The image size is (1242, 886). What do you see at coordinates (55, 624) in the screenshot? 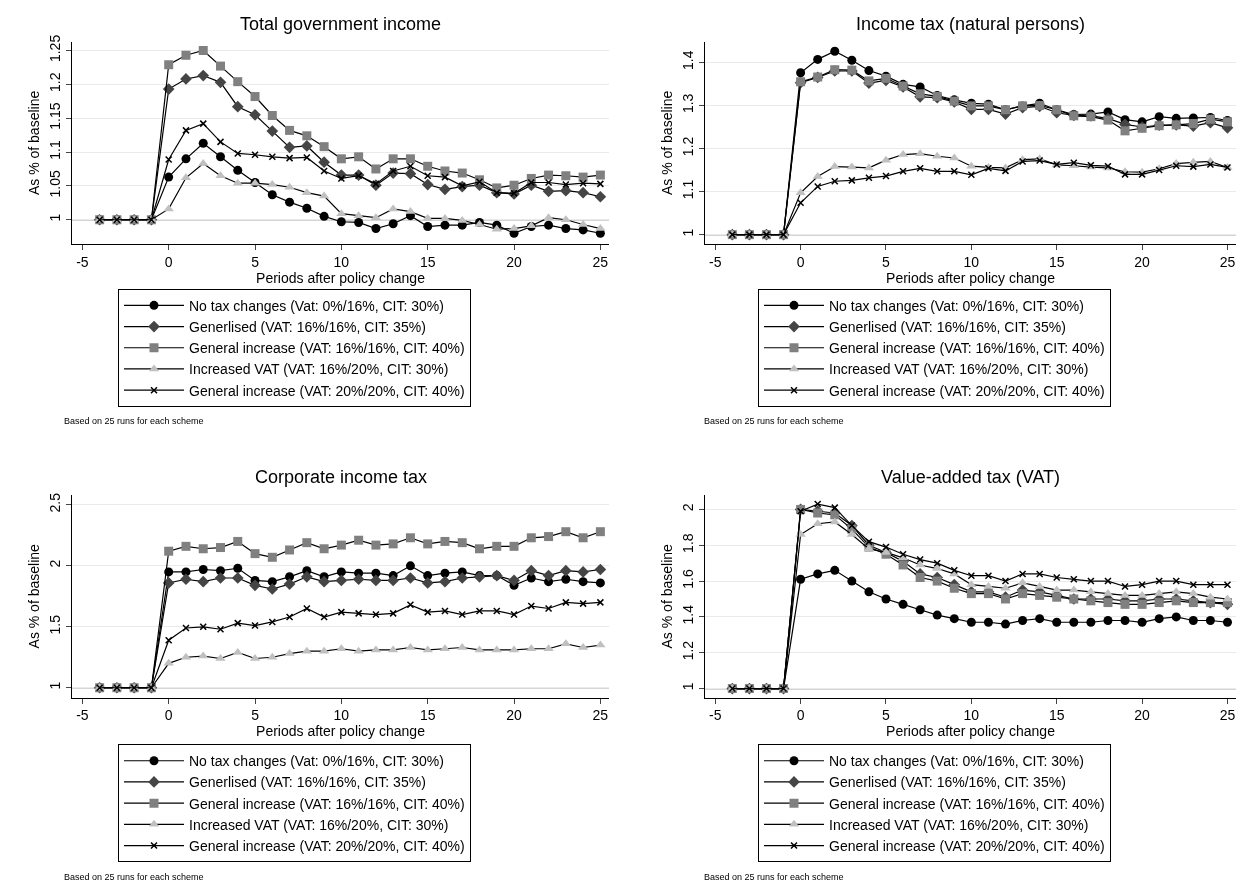
I see `y-tick-label: 1.5` at bounding box center [55, 624].